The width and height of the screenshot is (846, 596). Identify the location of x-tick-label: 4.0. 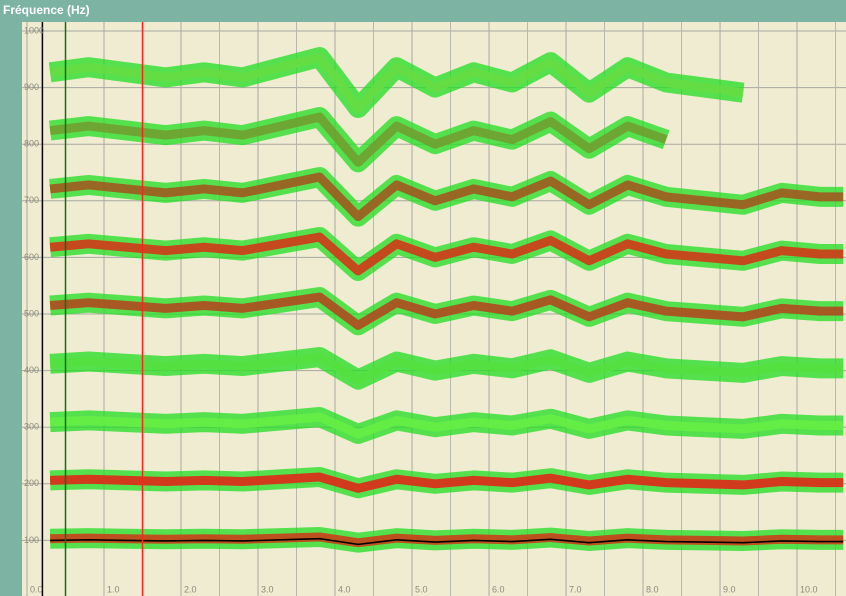
(344, 589).